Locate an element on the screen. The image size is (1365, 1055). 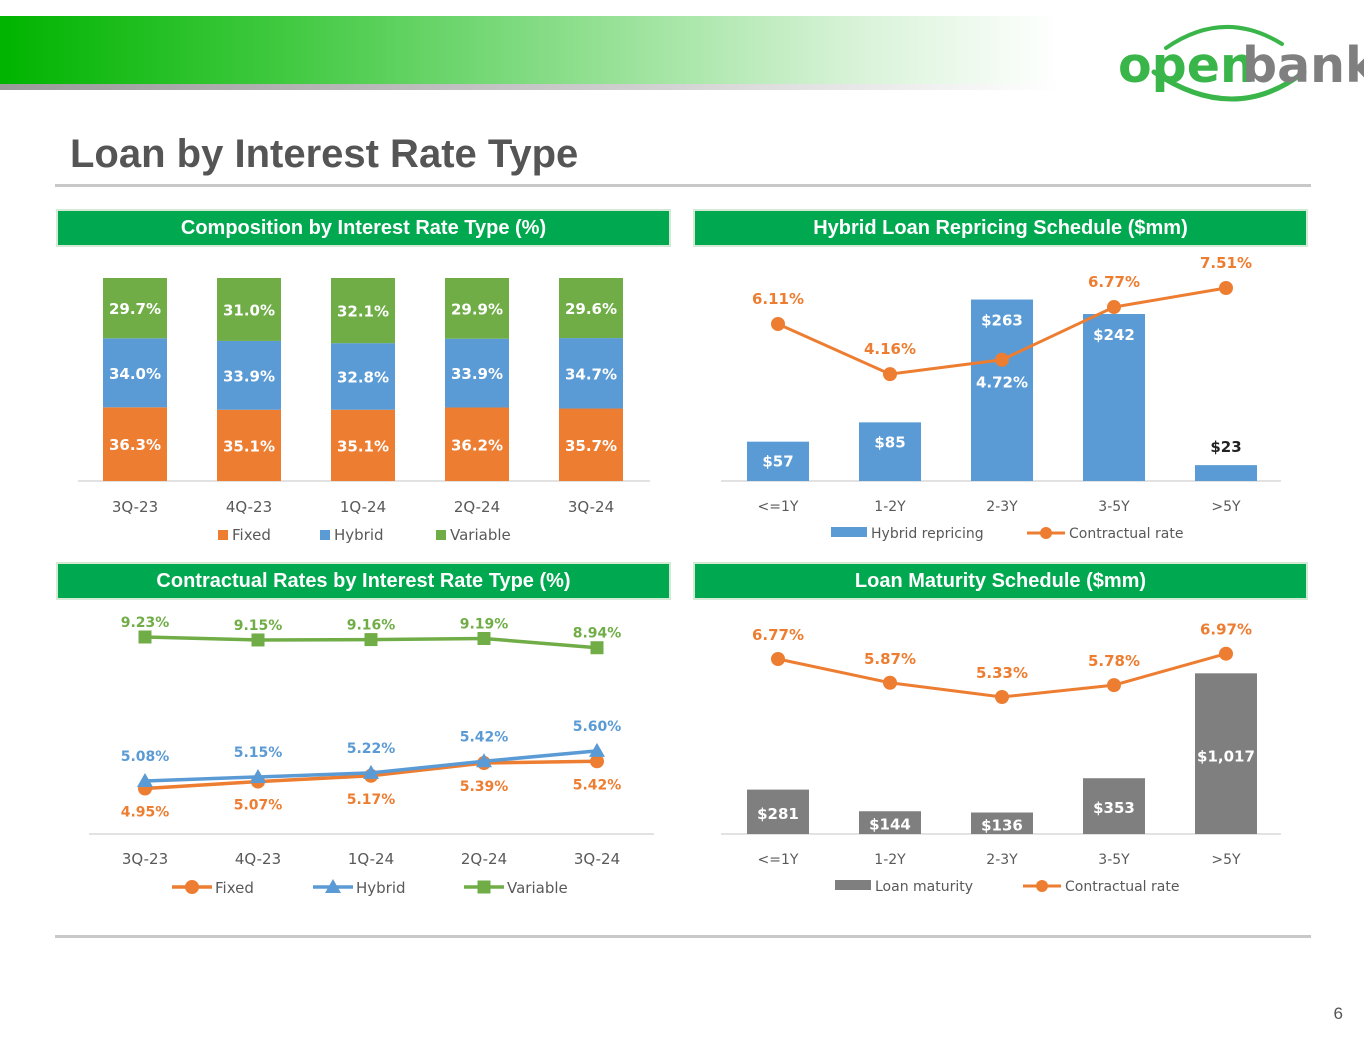
bar-label-1y: $281 is located at coordinates (778, 814).